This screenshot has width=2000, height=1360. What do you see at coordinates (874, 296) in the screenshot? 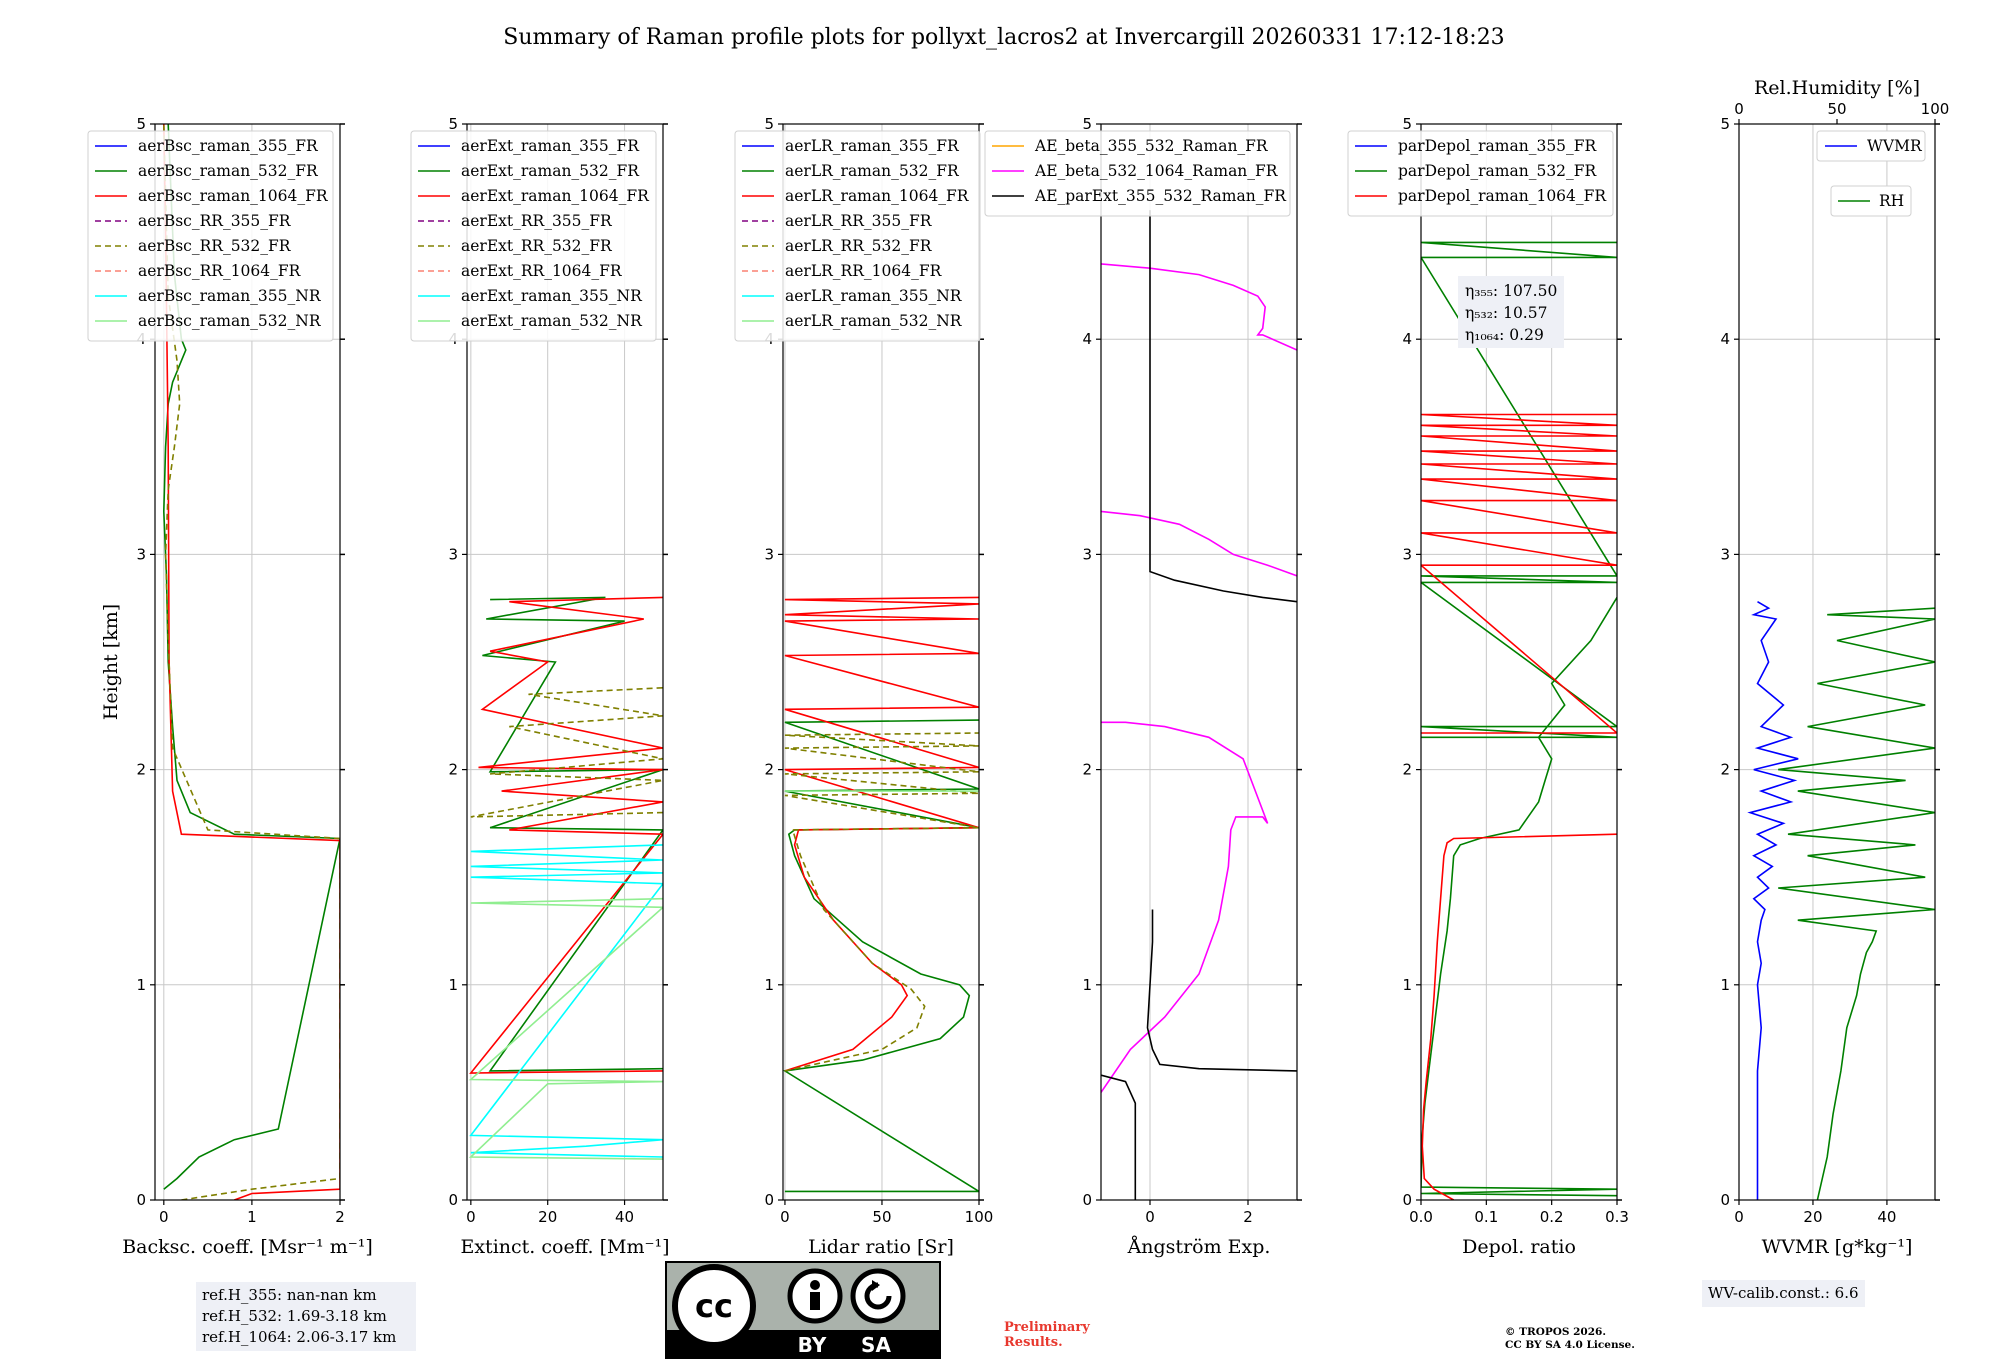
I see `legend-label: aerLR_raman_355_NR` at bounding box center [874, 296].